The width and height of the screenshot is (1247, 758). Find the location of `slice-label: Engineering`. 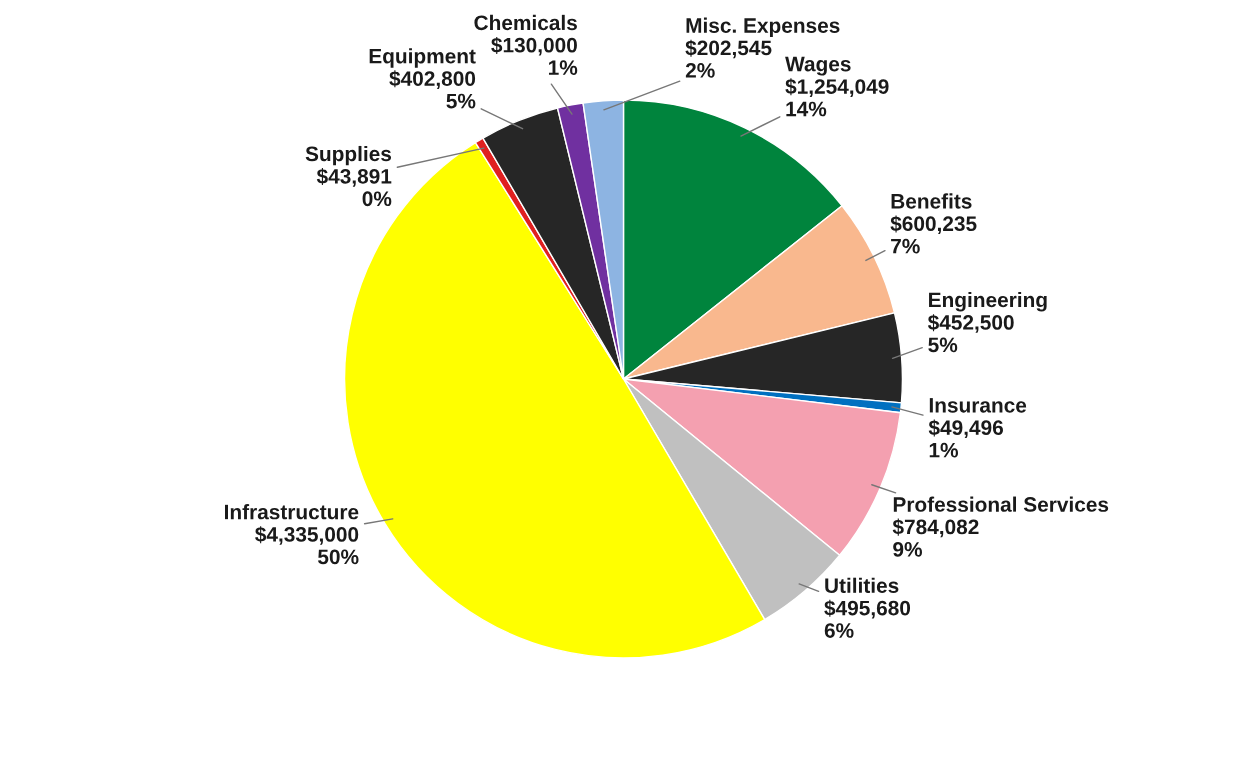

slice-label: Engineering is located at coordinates (988, 301).